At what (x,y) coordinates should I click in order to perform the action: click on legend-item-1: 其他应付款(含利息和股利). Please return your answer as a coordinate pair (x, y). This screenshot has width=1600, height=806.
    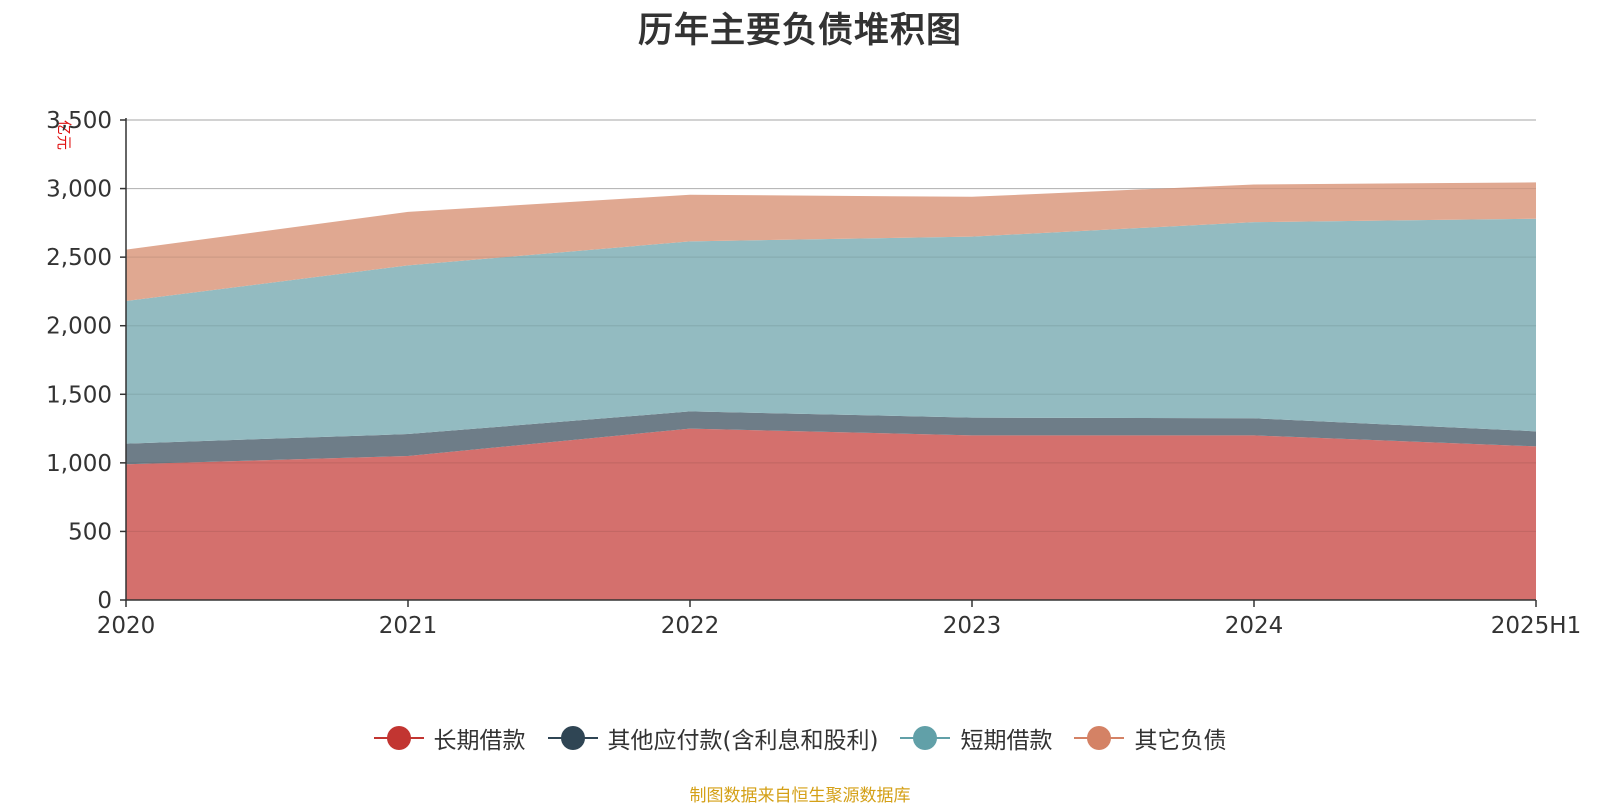
    Looking at the image, I should click on (713, 738).